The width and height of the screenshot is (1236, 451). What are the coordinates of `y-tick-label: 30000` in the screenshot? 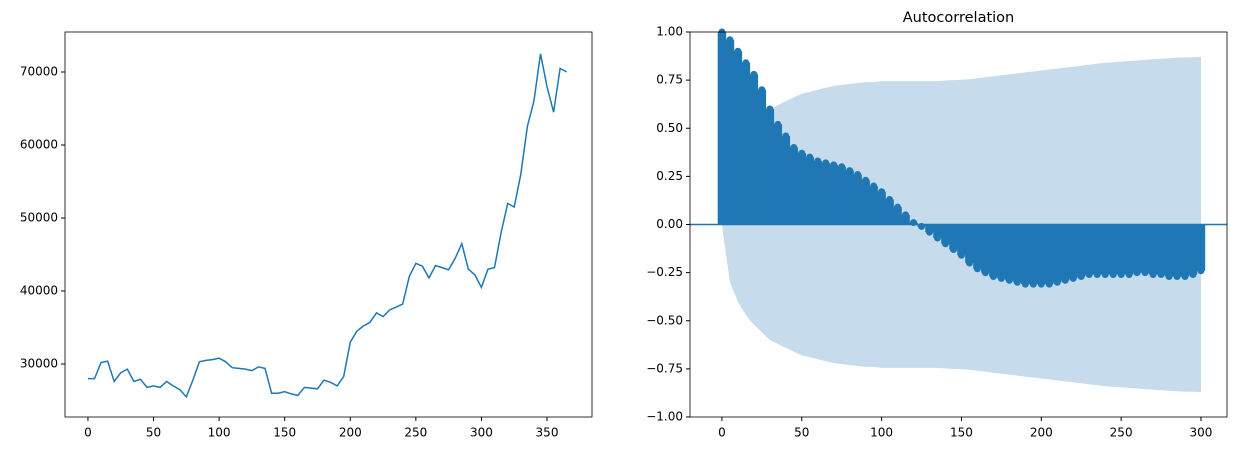 It's located at (39, 364).